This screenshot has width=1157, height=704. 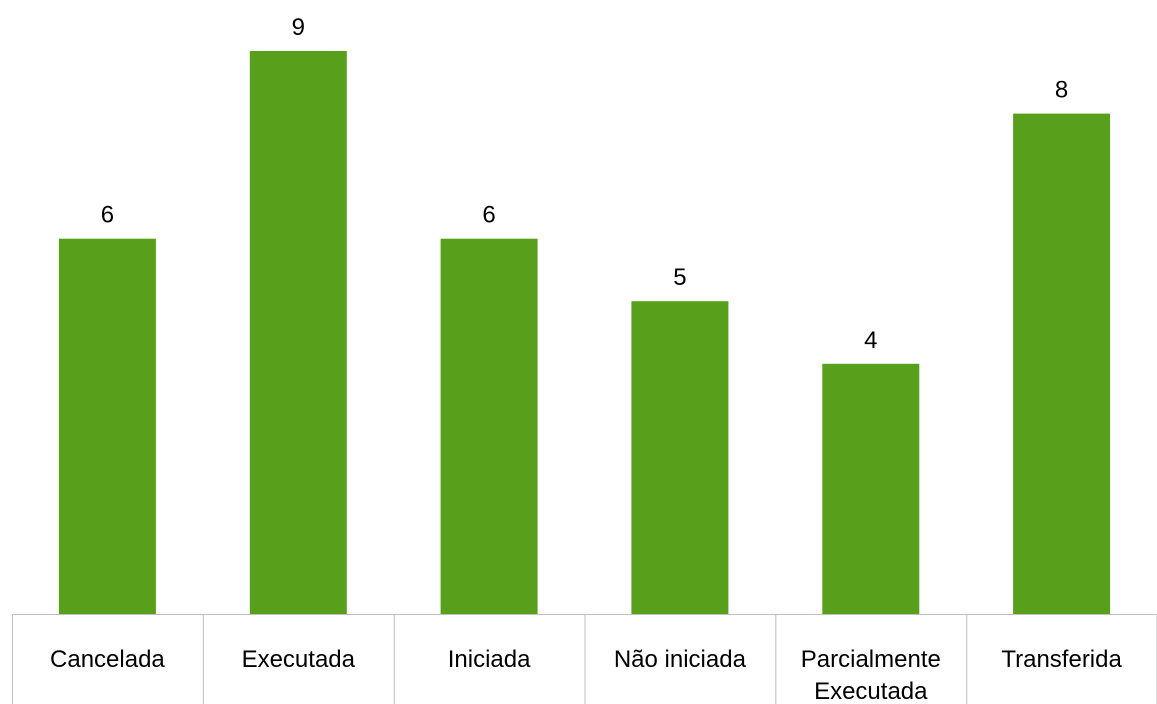 I want to click on bar-parcialmente-executada, so click(x=871, y=488).